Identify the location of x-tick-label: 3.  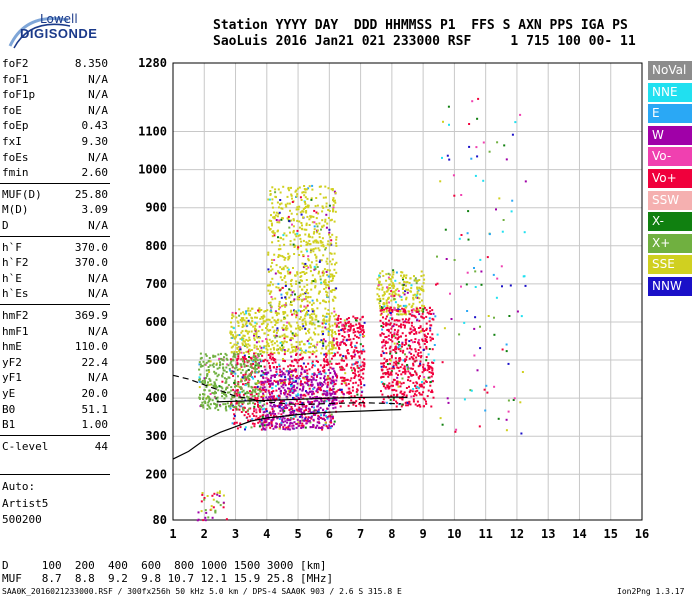
(235, 534).